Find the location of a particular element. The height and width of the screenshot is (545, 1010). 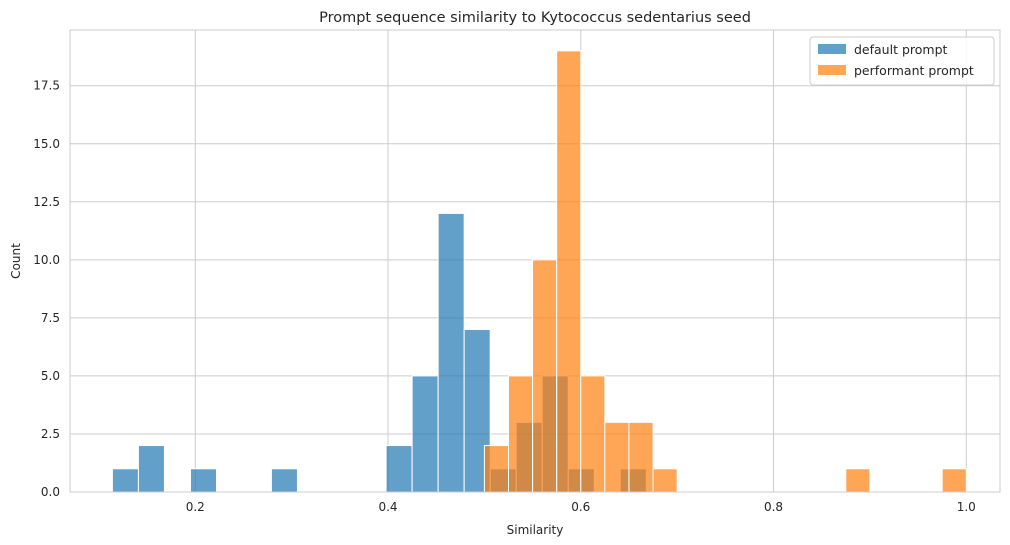

x-axis-label: Similarity is located at coordinates (535, 530).